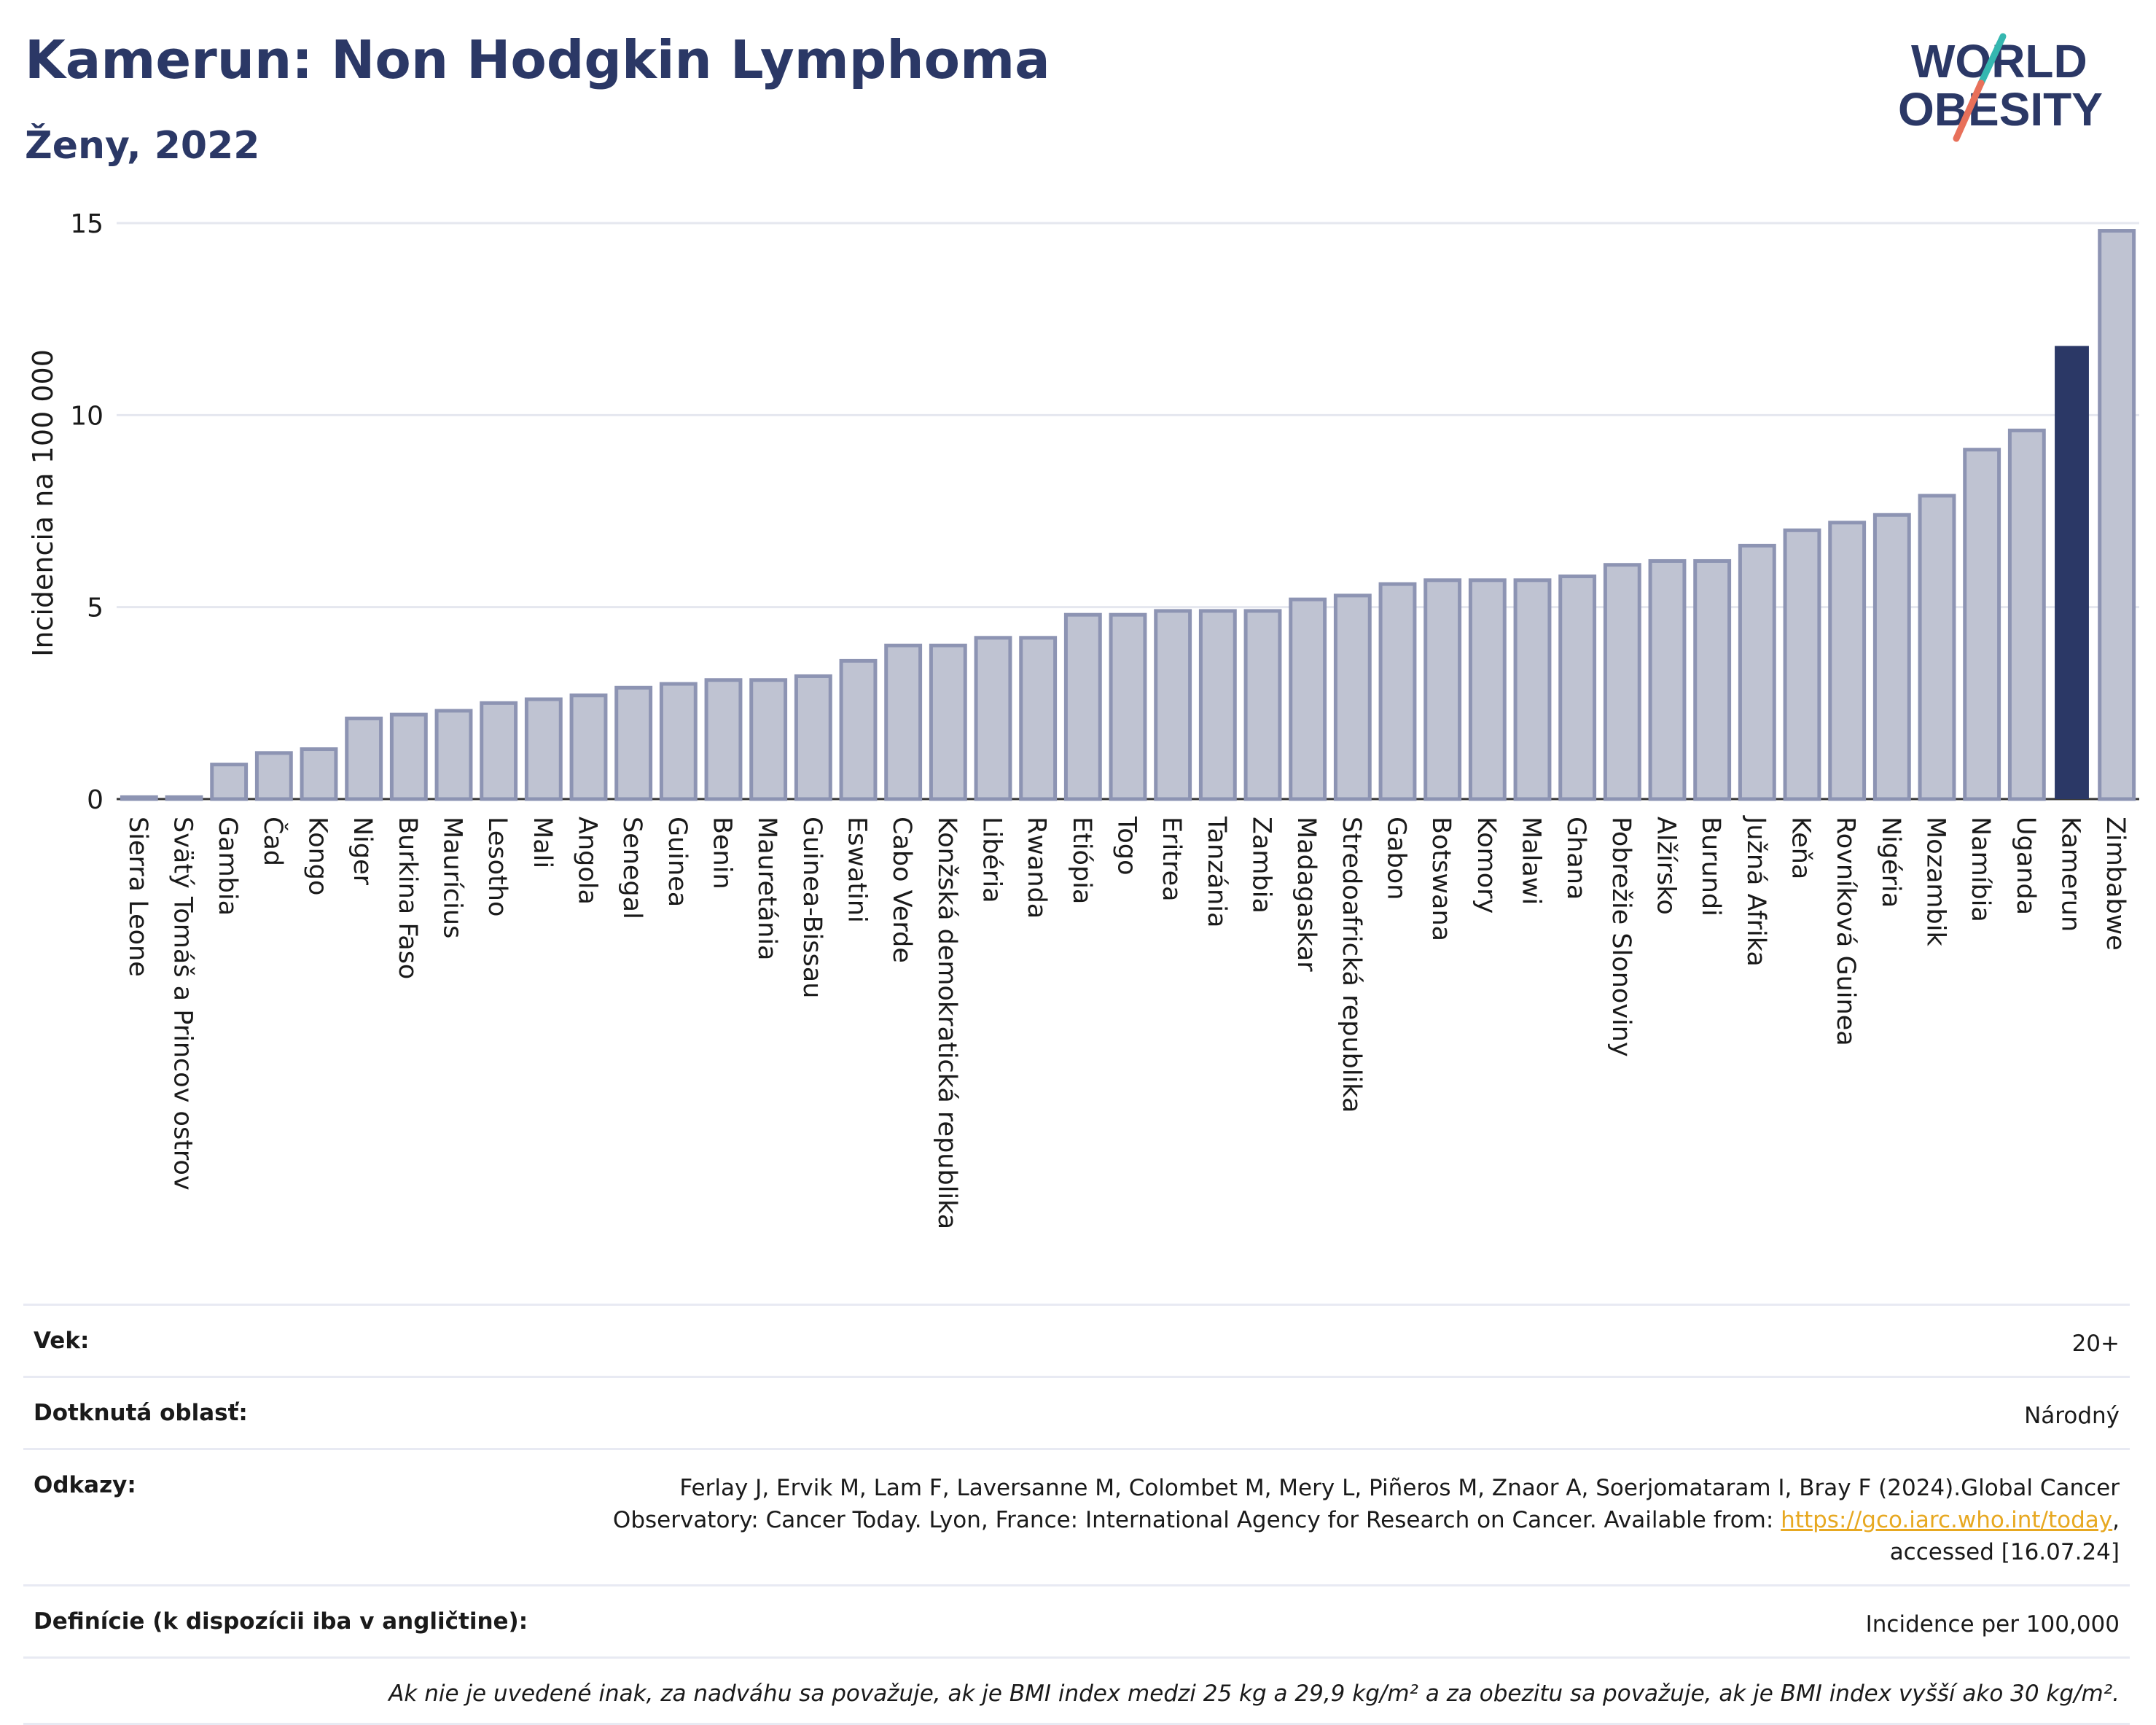  What do you see at coordinates (1757, 672) in the screenshot?
I see `bar-južná-afrika` at bounding box center [1757, 672].